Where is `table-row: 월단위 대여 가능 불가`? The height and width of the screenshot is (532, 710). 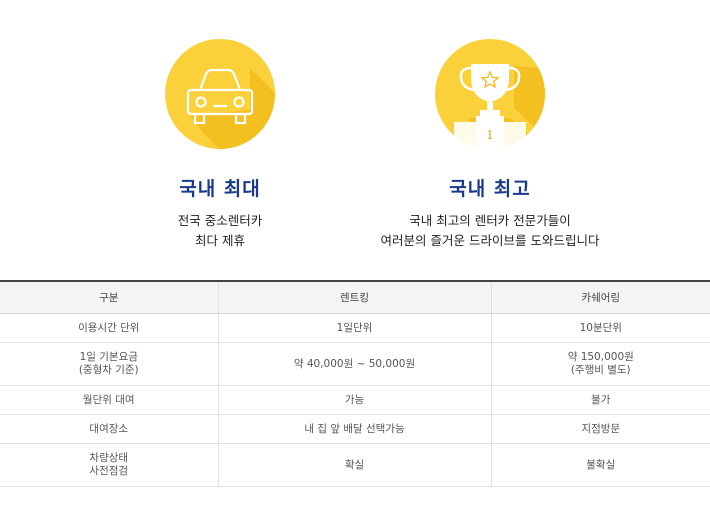 table-row: 월단위 대여 가능 불가 is located at coordinates (355, 400).